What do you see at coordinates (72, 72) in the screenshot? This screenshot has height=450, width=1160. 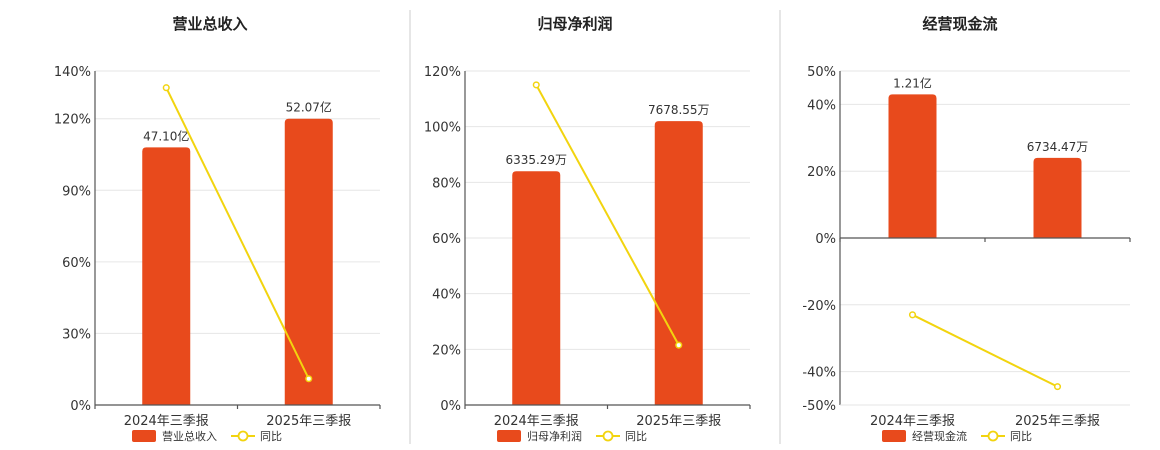 I see `y-tick-label: 140%` at bounding box center [72, 72].